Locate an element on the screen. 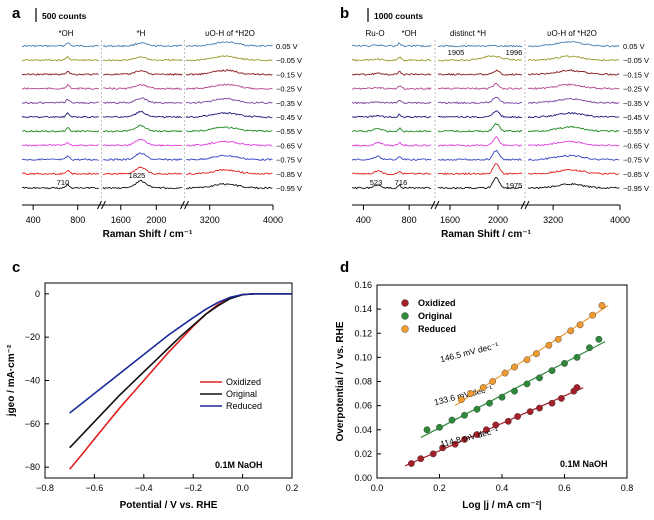 Image resolution: width=654 pixels, height=520 pixels. x-tick-label: 1600 is located at coordinates (121, 220).